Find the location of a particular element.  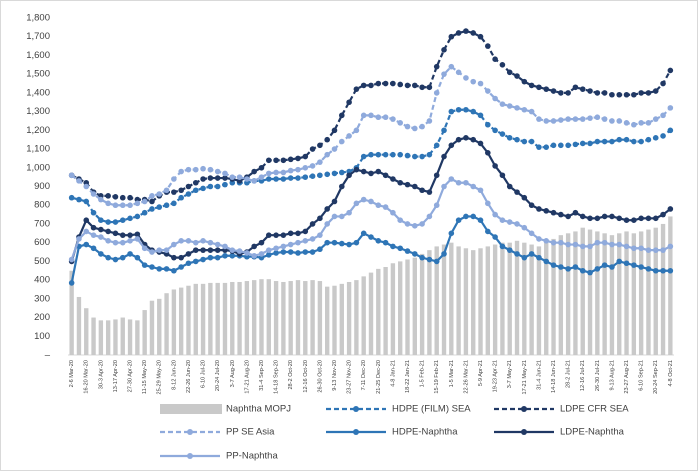

x-tick-label: 12-16 Jul-21 is located at coordinates (583, 375).